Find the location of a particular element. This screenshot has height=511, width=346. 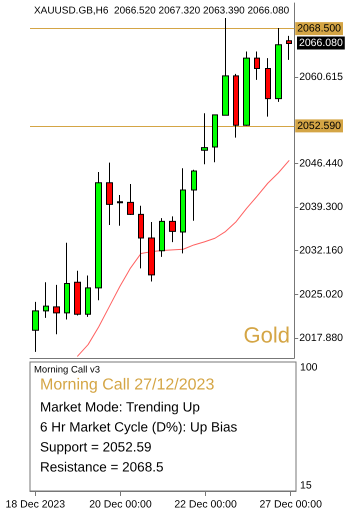

text: Support = 2052.59 is located at coordinates (96, 447).